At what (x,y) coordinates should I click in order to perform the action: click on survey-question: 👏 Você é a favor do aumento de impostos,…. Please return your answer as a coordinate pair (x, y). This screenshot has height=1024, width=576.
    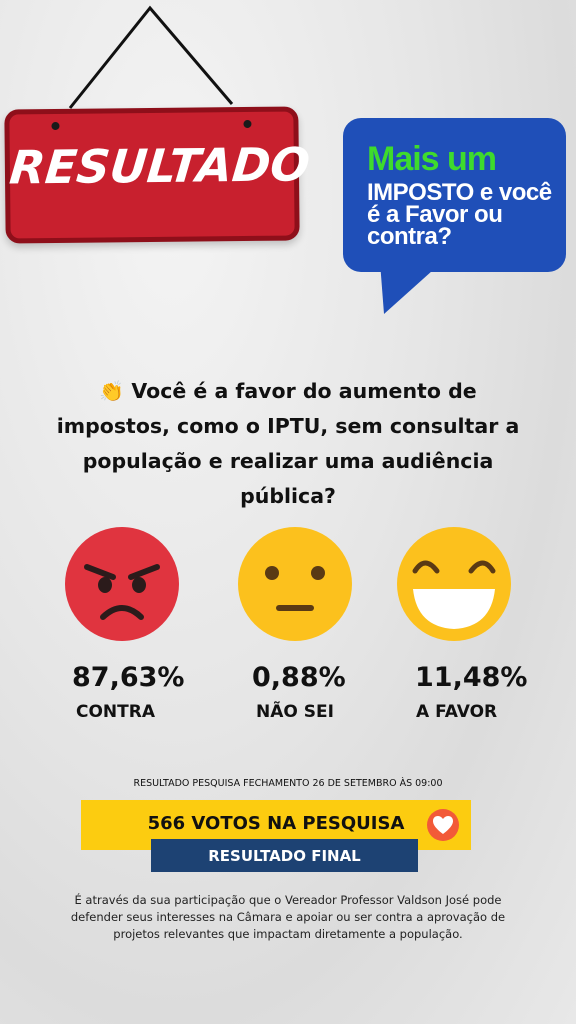
    Looking at the image, I should click on (288, 444).